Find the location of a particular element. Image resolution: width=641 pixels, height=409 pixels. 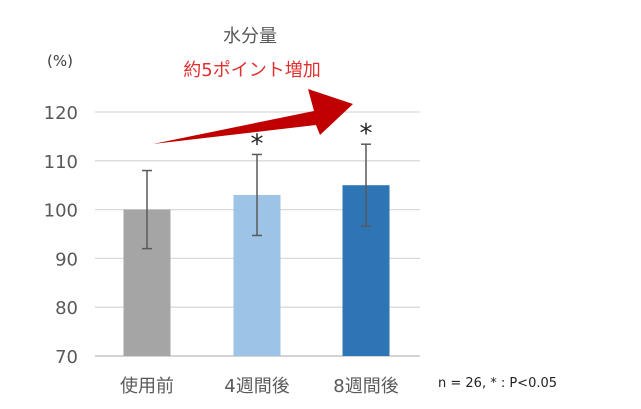

y-tick-label: 80 is located at coordinates (66, 308).